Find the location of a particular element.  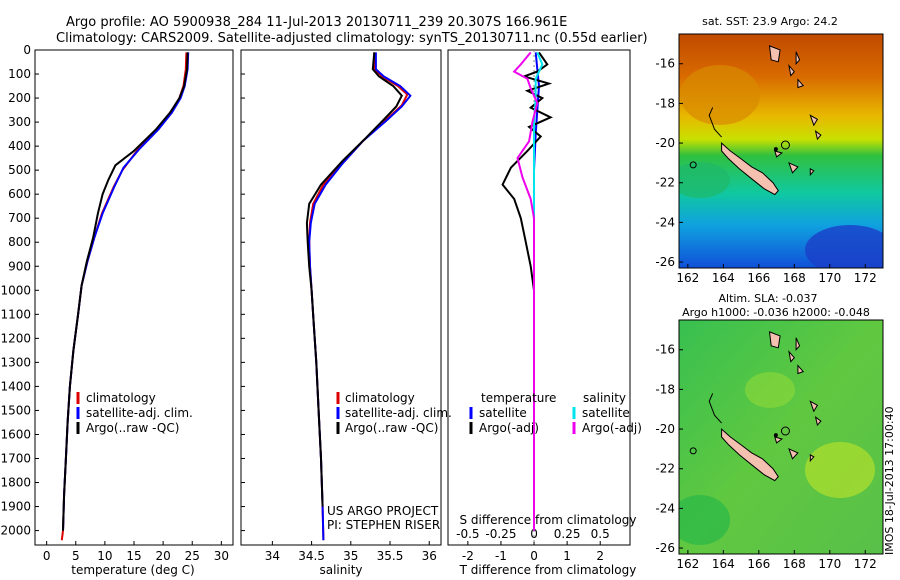

sla-map-xtick-label: 164 is located at coordinates (723, 564).